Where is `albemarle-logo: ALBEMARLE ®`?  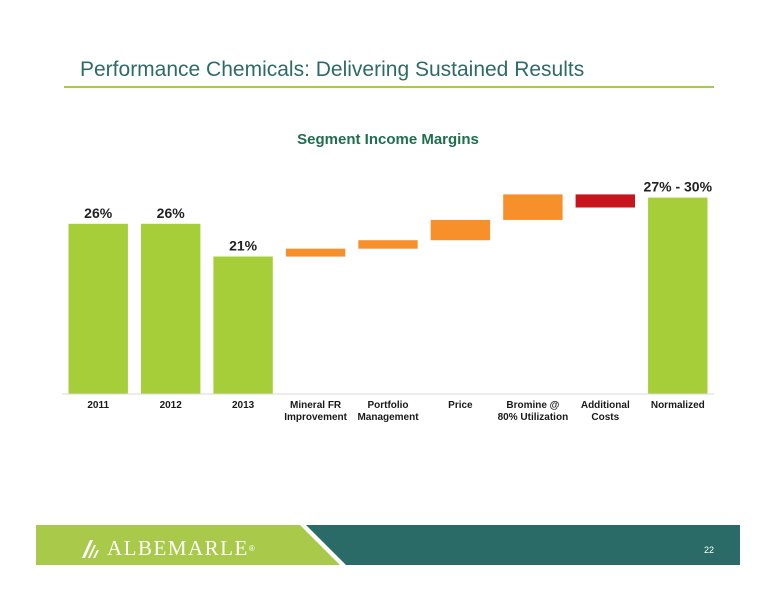 albemarle-logo: ALBEMARLE ® is located at coordinates (167, 548).